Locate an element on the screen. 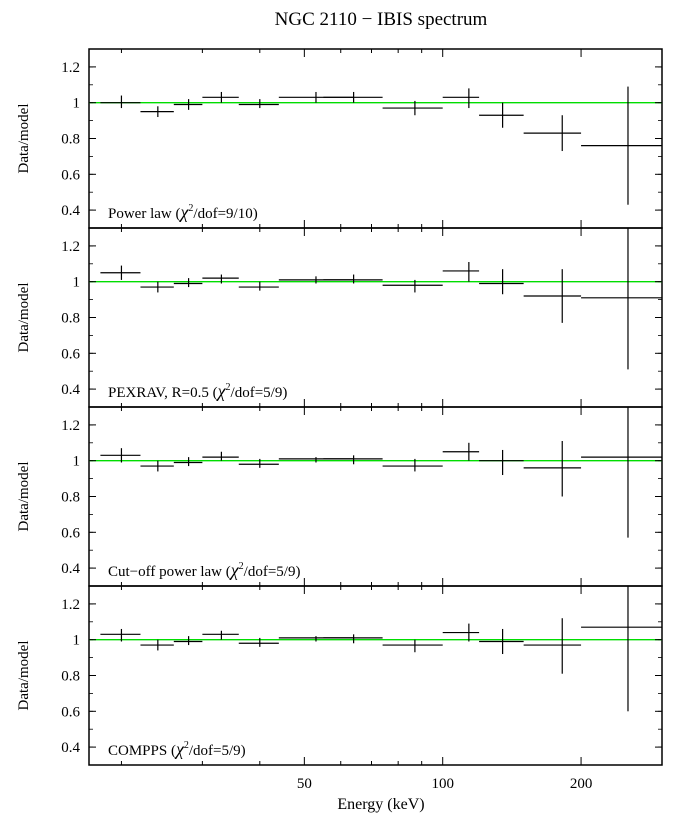 This screenshot has width=681, height=816. model-fit-label: Cut−off power law (χ2/dof=5/9) is located at coordinates (204, 570).